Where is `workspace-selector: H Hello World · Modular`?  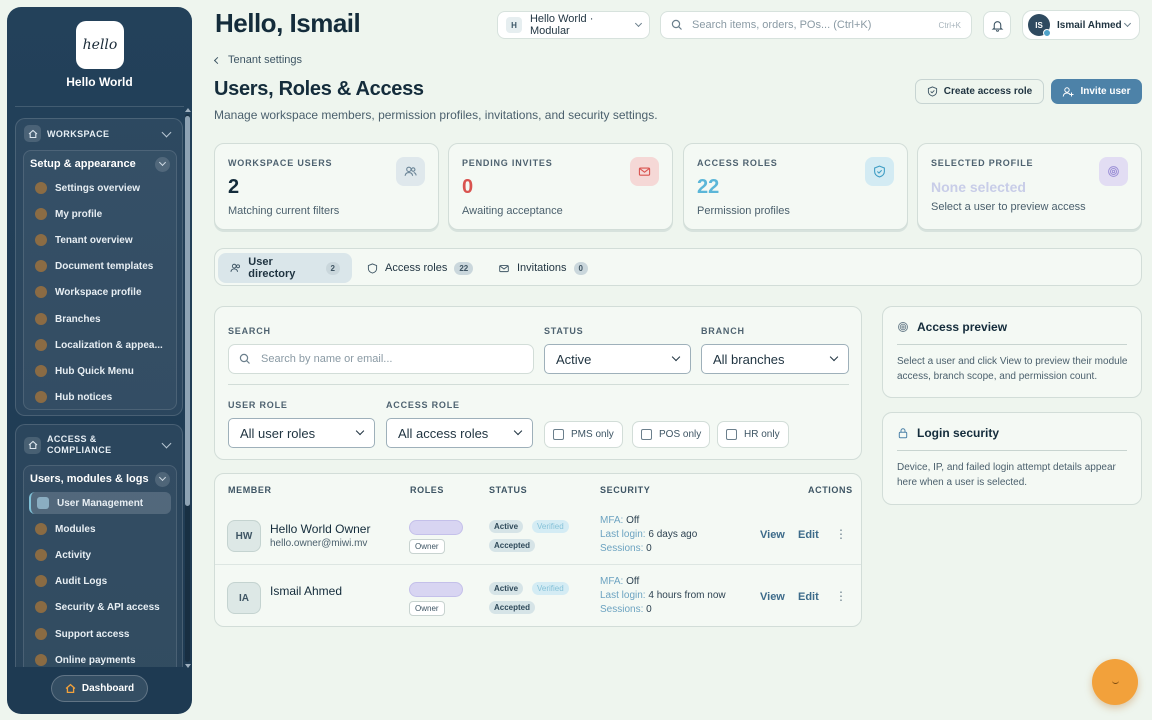
workspace-selector: H Hello World · Modular is located at coordinates (573, 25).